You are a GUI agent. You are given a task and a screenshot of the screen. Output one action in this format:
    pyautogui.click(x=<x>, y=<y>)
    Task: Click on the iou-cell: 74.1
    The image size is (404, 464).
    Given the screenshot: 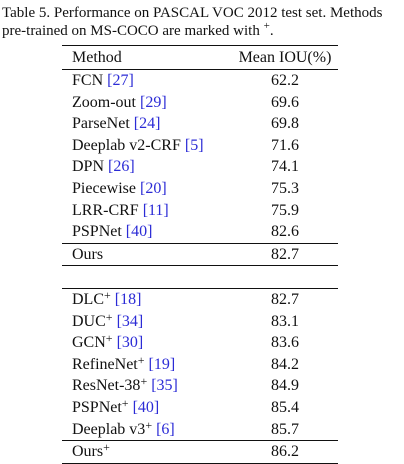 What is the action you would take?
    pyautogui.click(x=285, y=167)
    